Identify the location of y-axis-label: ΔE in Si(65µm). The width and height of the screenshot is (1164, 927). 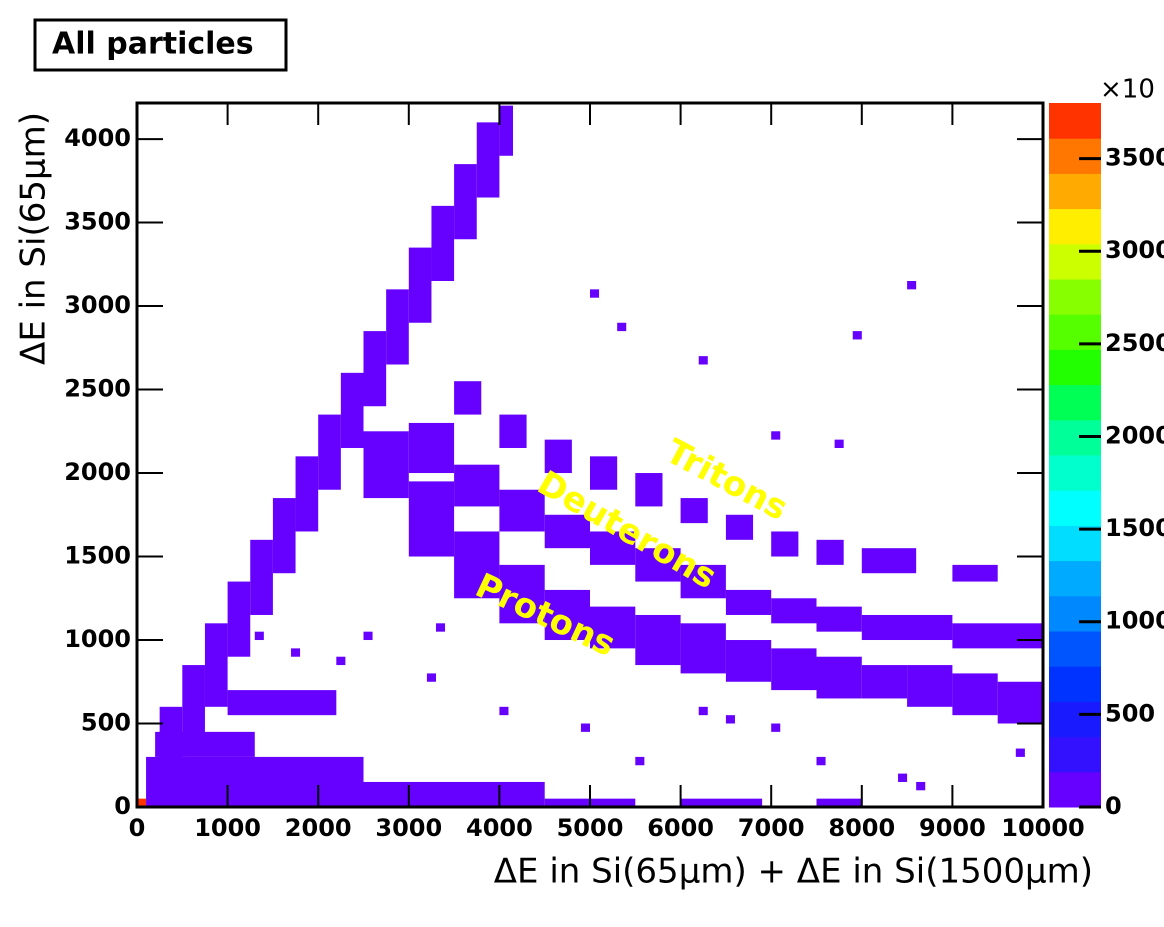
(34, 238).